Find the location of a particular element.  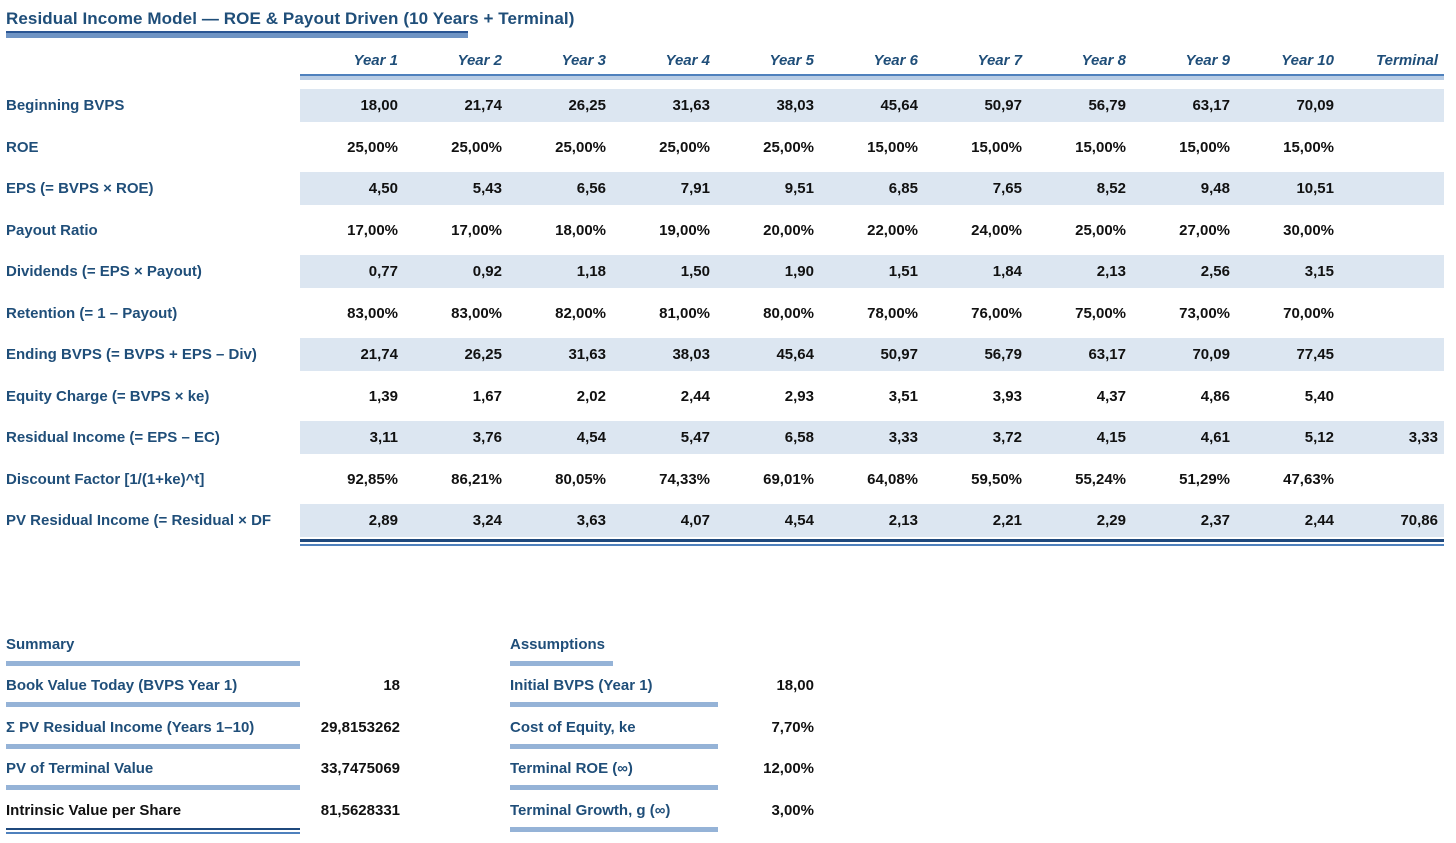

table-bottom-double-rule is located at coordinates (872, 542).